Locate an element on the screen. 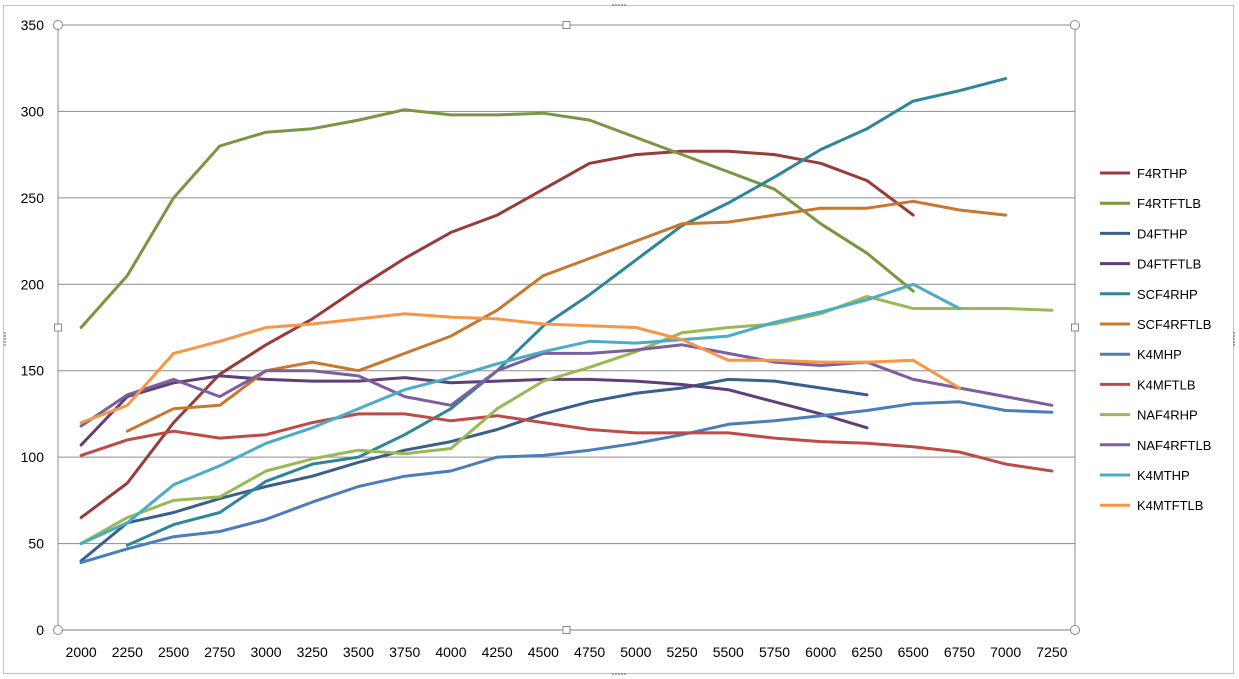  x-tick-label: 6250 is located at coordinates (866, 652).